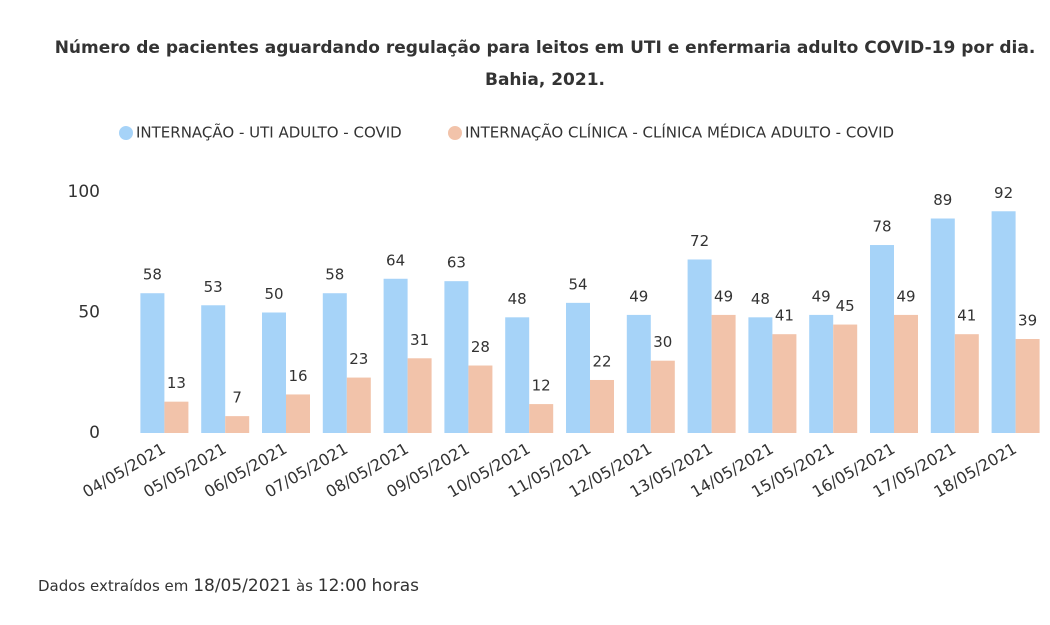  Describe the element at coordinates (113, 586) in the screenshot. I see `footer-text: Dados extraídos em` at that location.